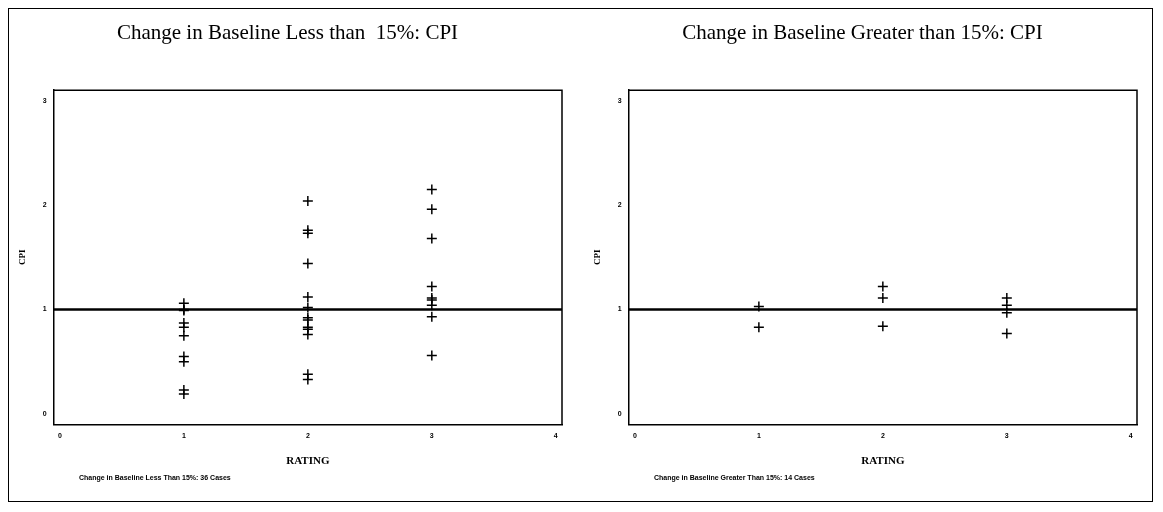 This screenshot has width=1163, height=512. I want to click on chart-title: Change in Baseline Less than 15%: CPI, so click(287, 32).